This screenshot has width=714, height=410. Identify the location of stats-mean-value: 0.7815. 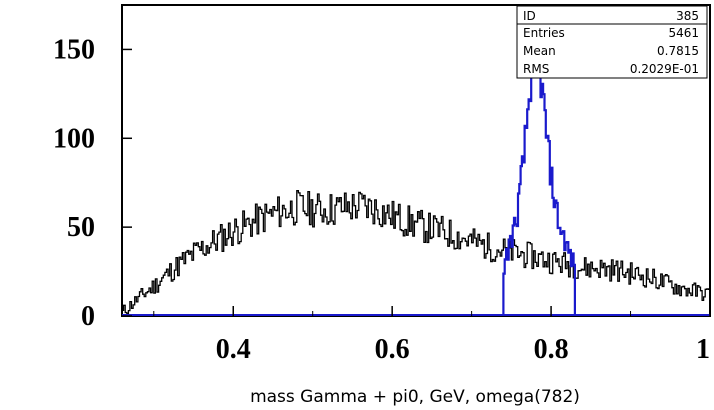
(678, 51).